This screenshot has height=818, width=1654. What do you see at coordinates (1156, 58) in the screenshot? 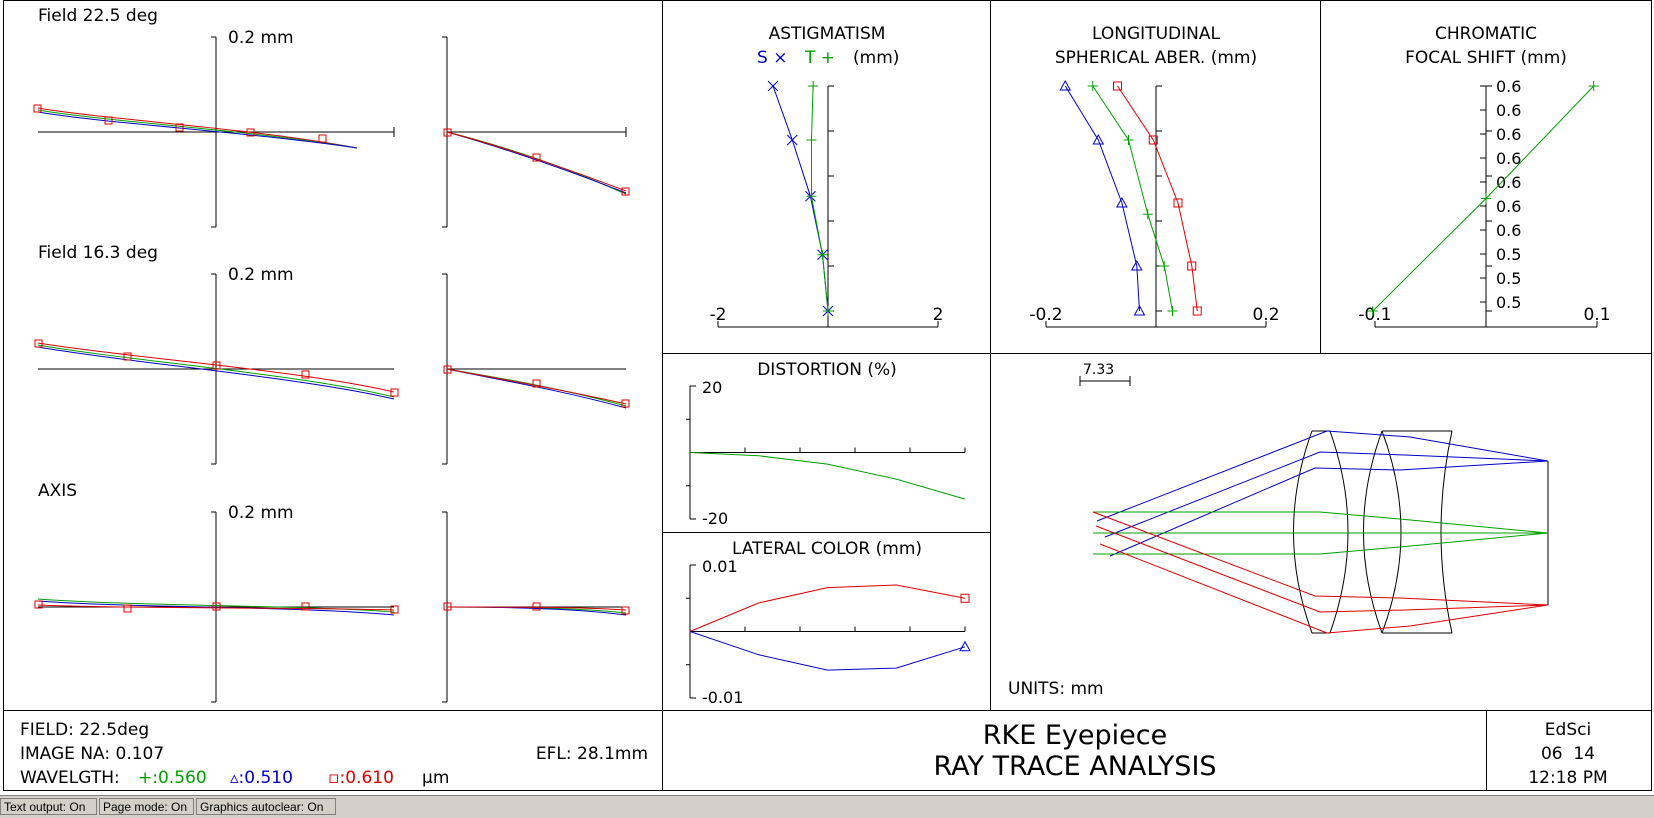
I see `longitudinal-title-2: SPHERICAL ABER. (mm)` at bounding box center [1156, 58].